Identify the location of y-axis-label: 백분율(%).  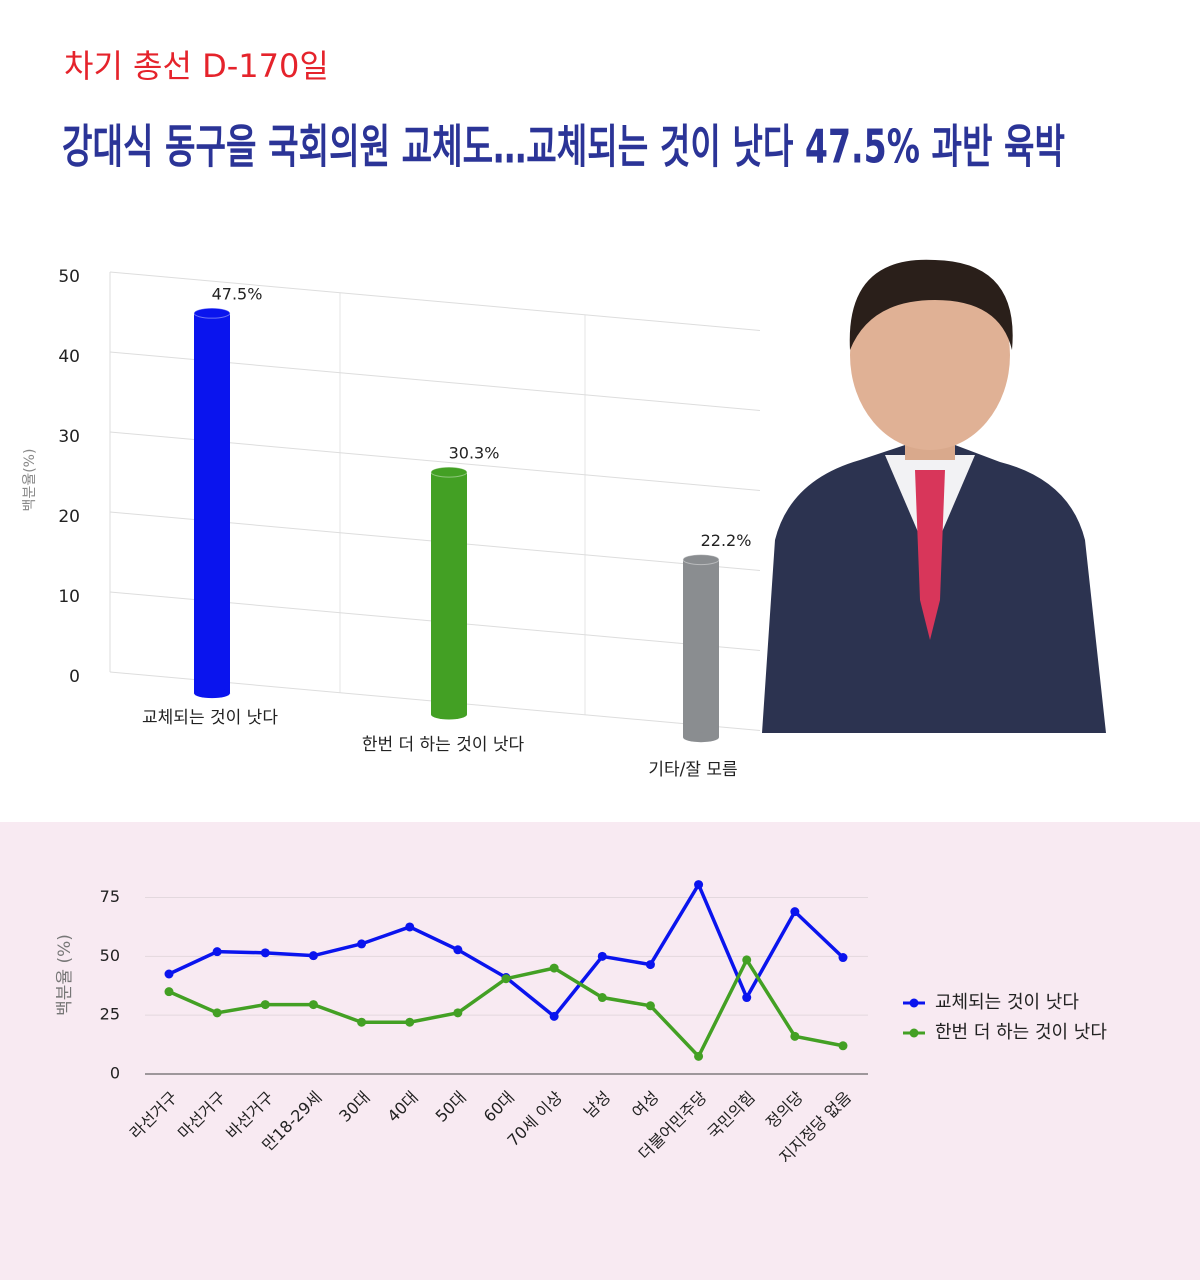
(30, 480).